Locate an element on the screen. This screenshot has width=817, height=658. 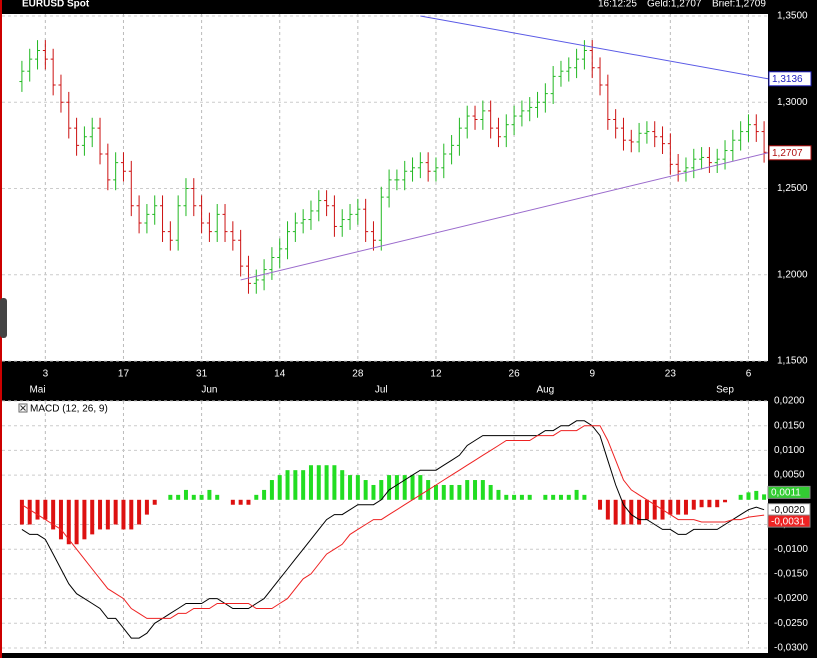
x-month-label: Jun is located at coordinates (209, 390).